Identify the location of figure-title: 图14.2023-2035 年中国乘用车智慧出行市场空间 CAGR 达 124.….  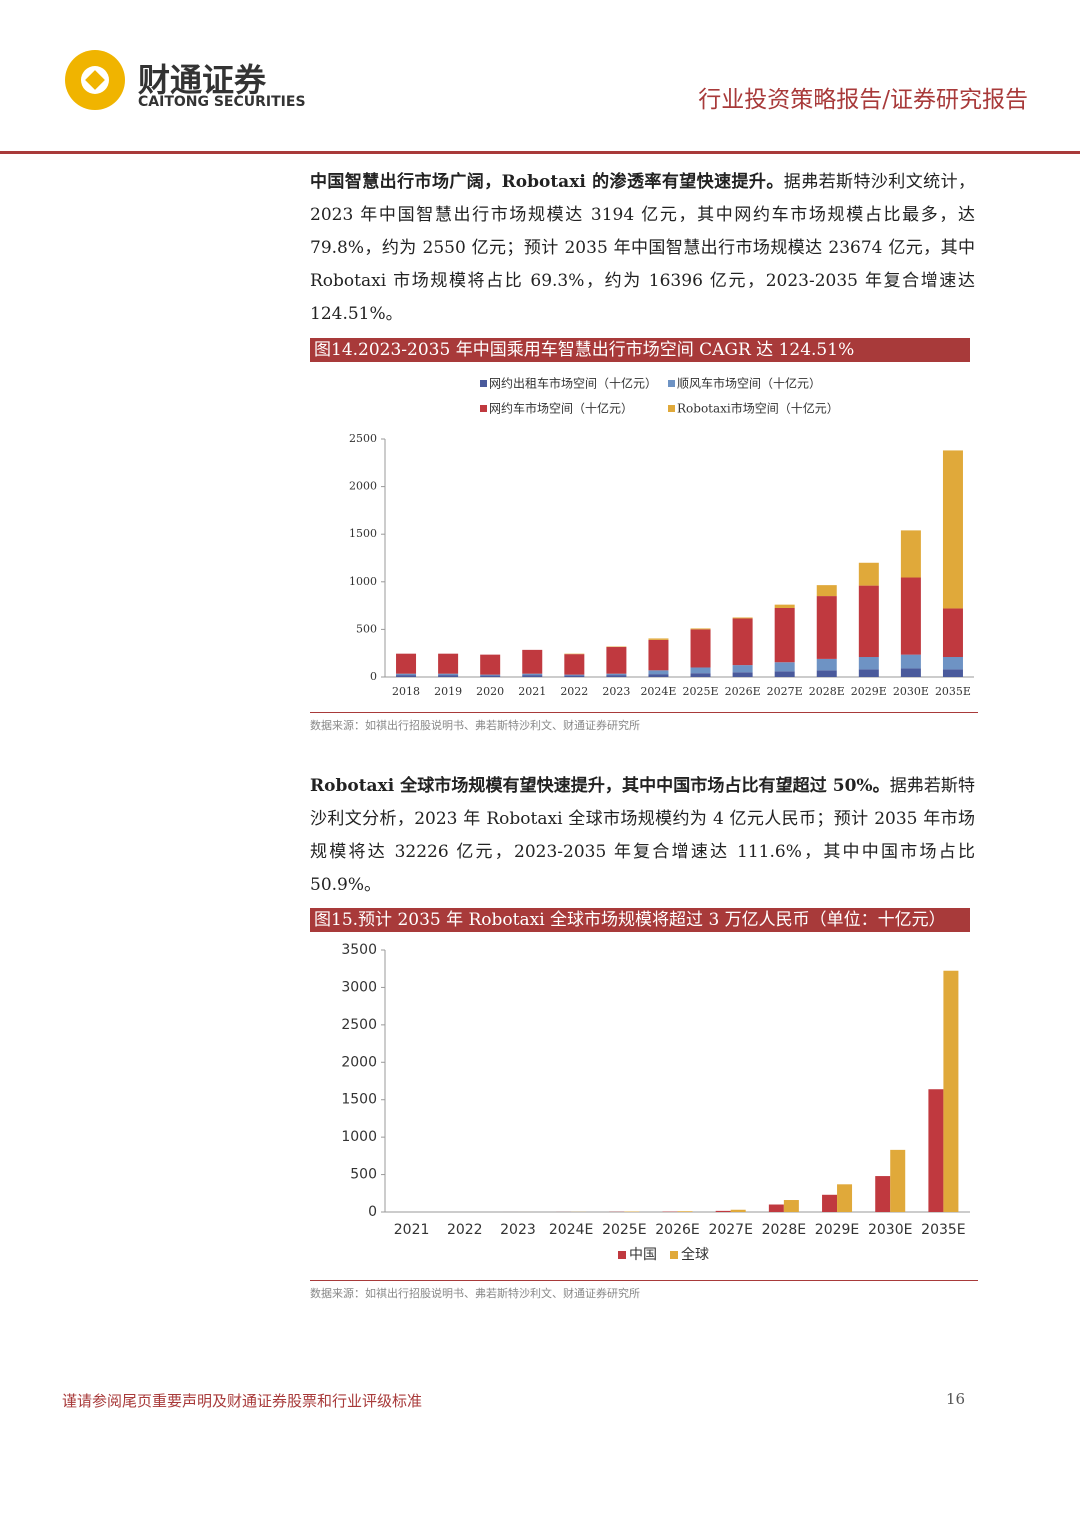
(640, 350).